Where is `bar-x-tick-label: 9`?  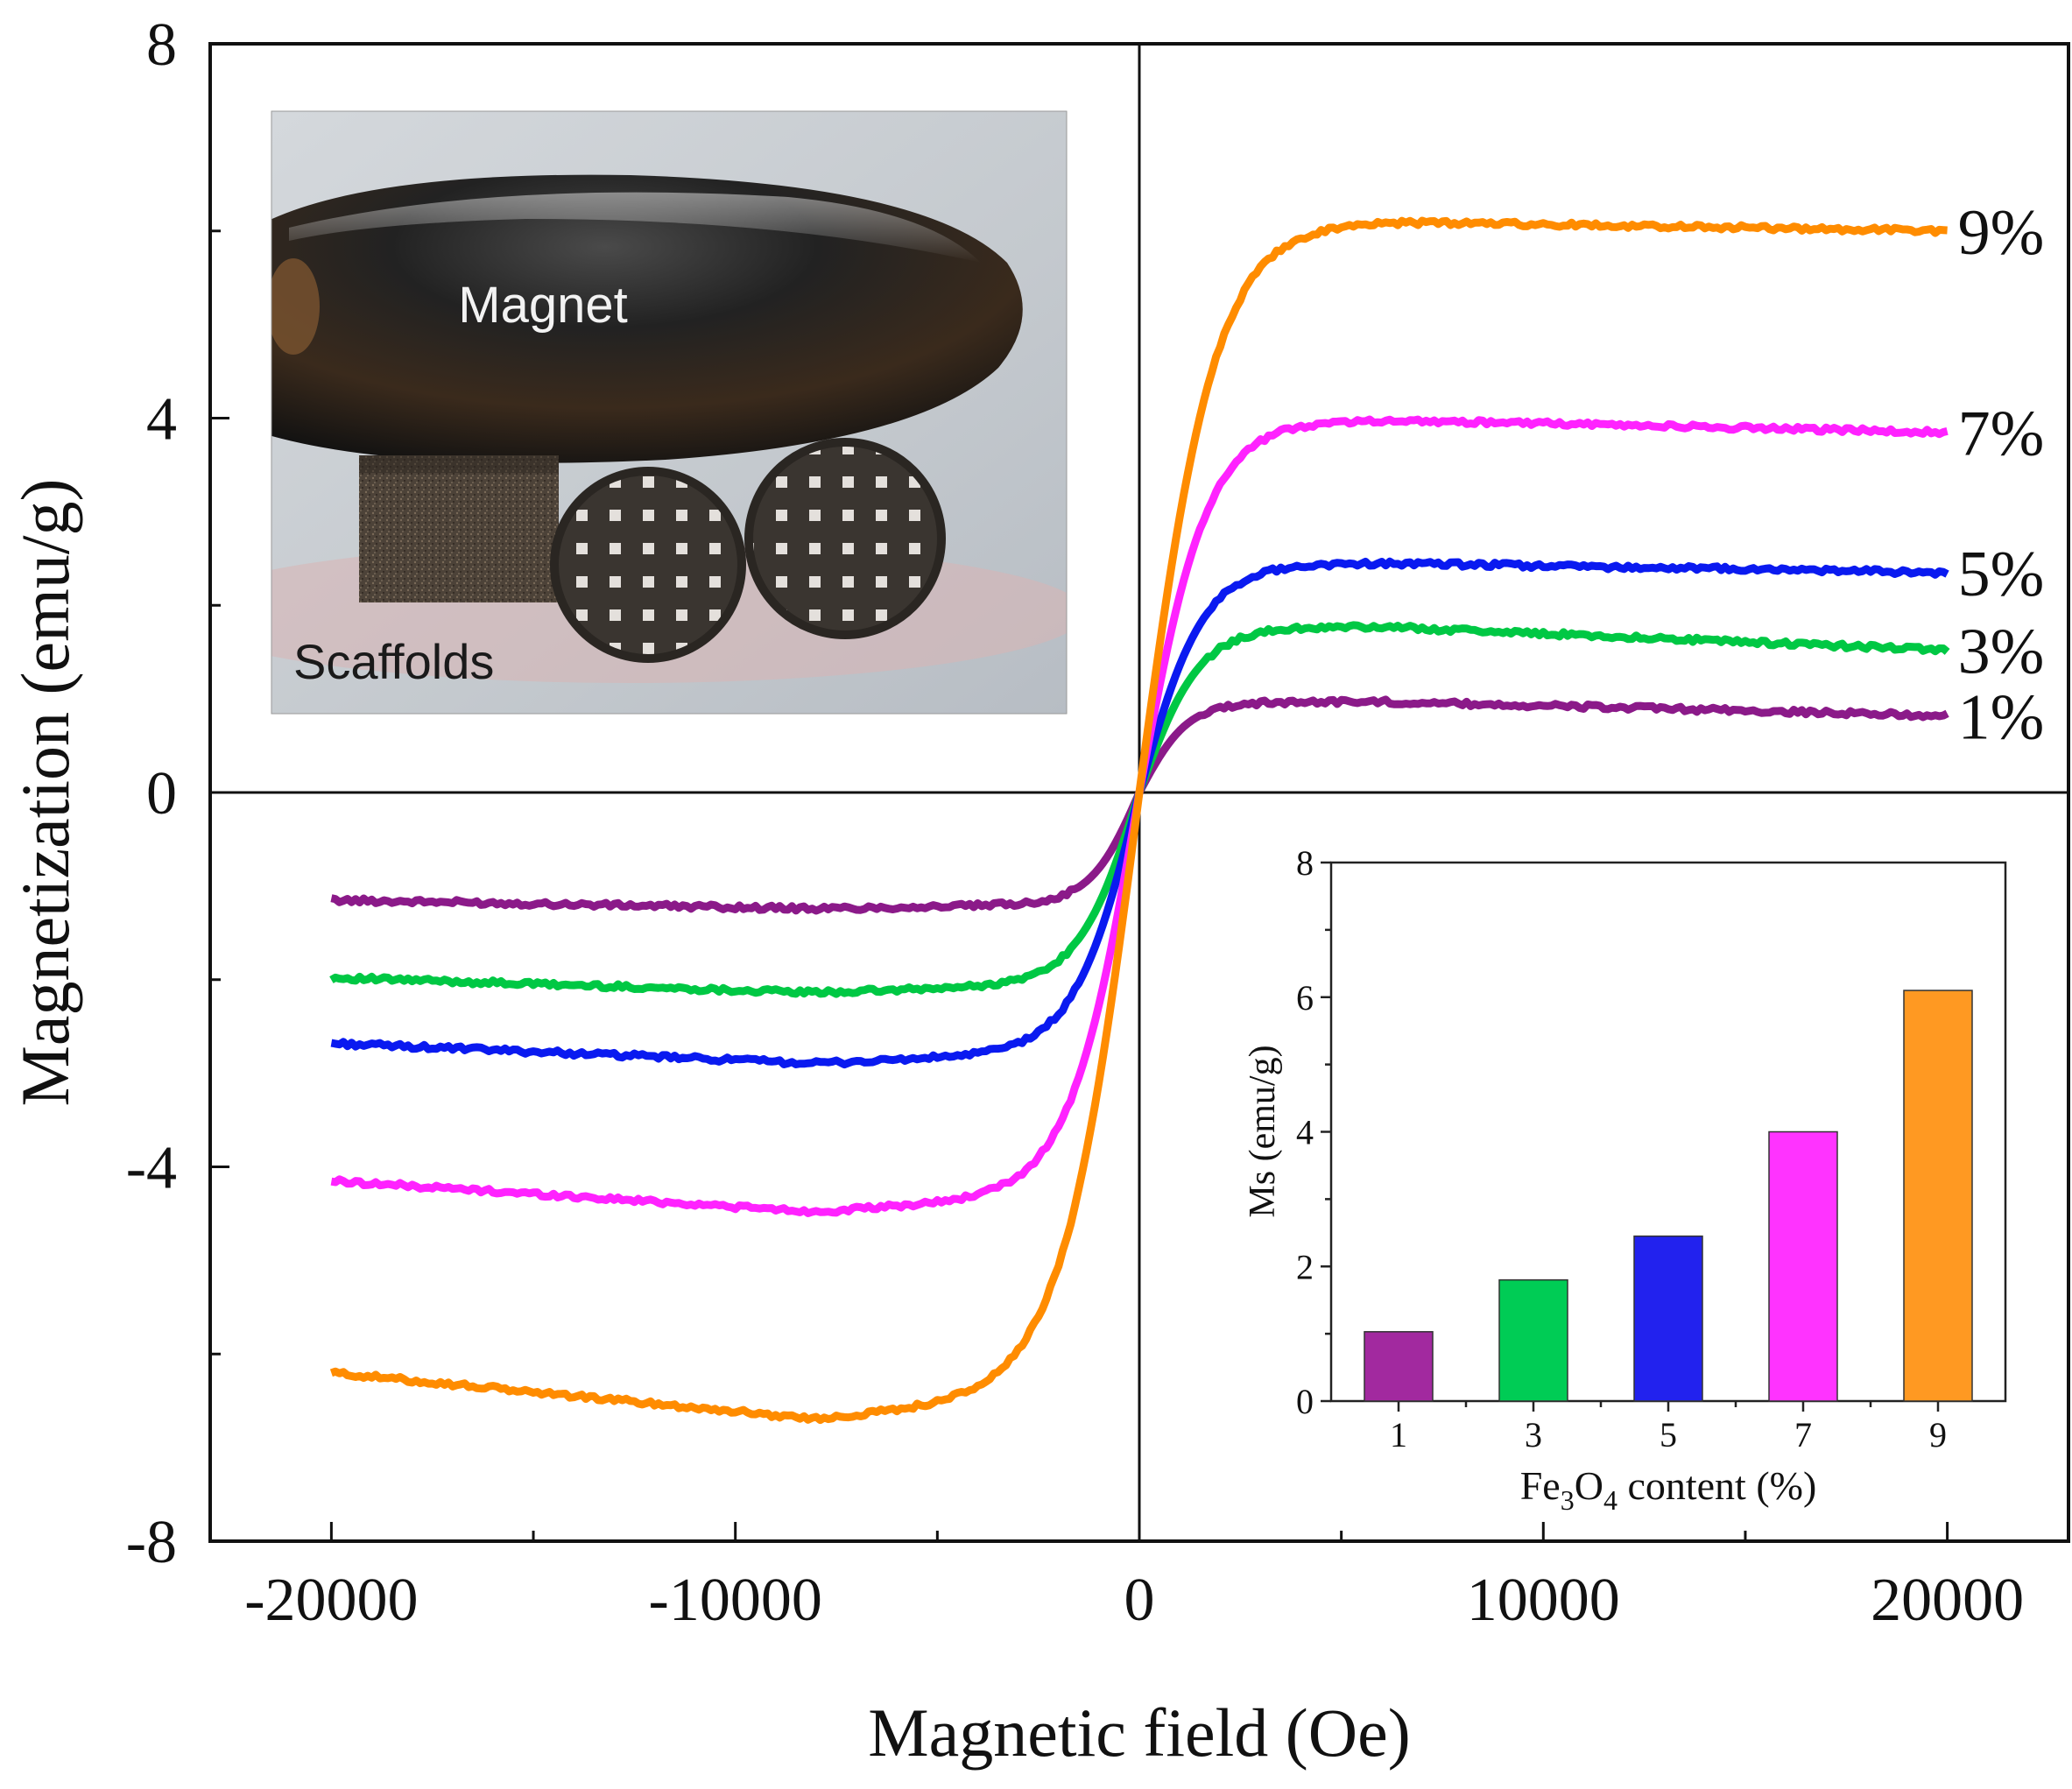
bar-x-tick-label: 9 is located at coordinates (1938, 1434).